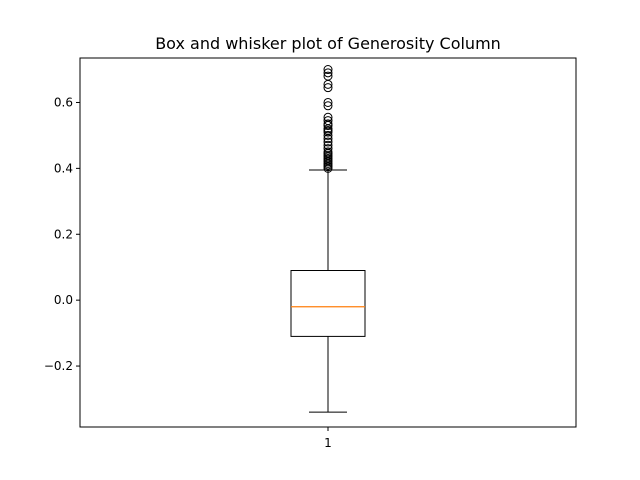 Image resolution: width=640 pixels, height=480 pixels. What do you see at coordinates (63, 300) in the screenshot?
I see `y-tick-label: 0.0` at bounding box center [63, 300].